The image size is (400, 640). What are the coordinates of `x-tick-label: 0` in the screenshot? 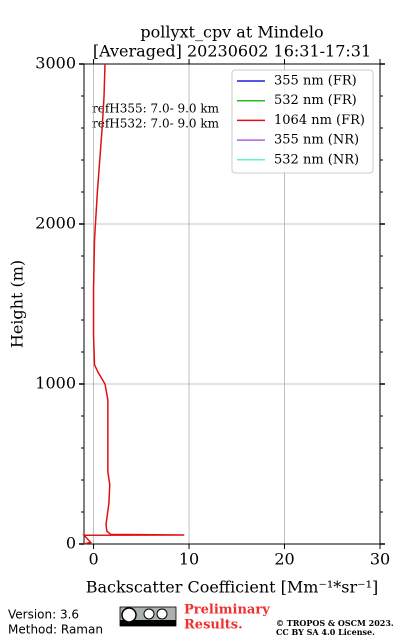 It's located at (93, 559).